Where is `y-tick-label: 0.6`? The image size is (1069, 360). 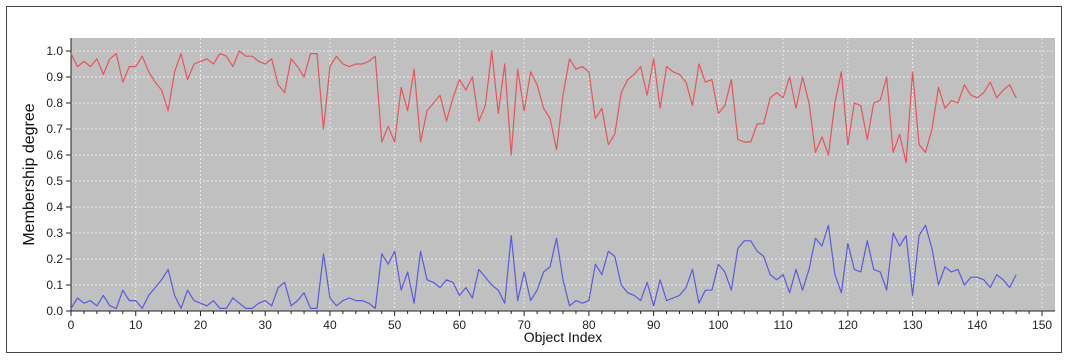
y-tick-label: 0.6 is located at coordinates (54, 155).